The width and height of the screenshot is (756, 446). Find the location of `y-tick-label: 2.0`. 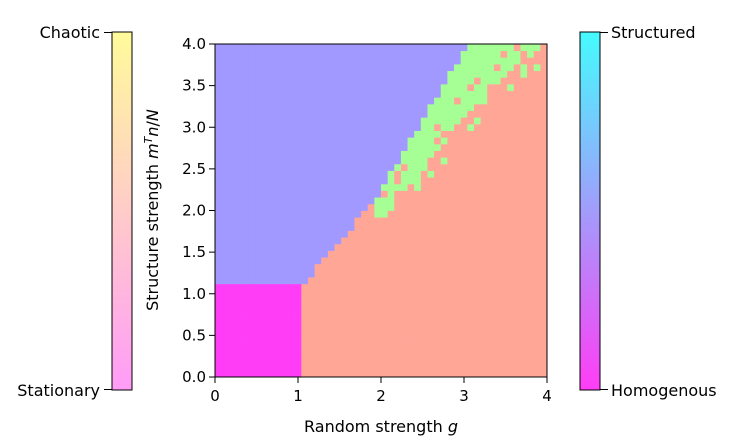

y-tick-label: 2.0 is located at coordinates (194, 211).